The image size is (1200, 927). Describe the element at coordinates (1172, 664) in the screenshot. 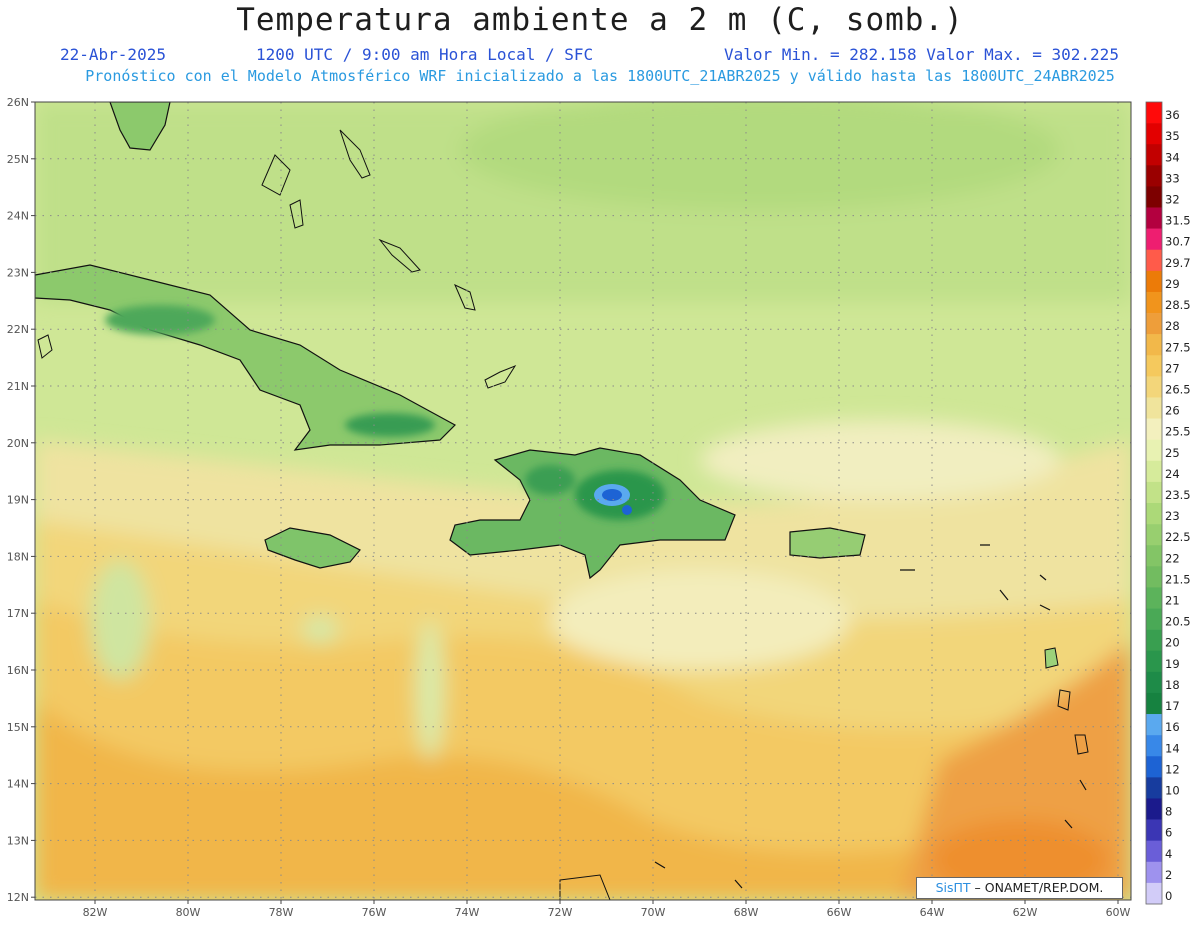

I see `colorbar-label: 19` at that location.